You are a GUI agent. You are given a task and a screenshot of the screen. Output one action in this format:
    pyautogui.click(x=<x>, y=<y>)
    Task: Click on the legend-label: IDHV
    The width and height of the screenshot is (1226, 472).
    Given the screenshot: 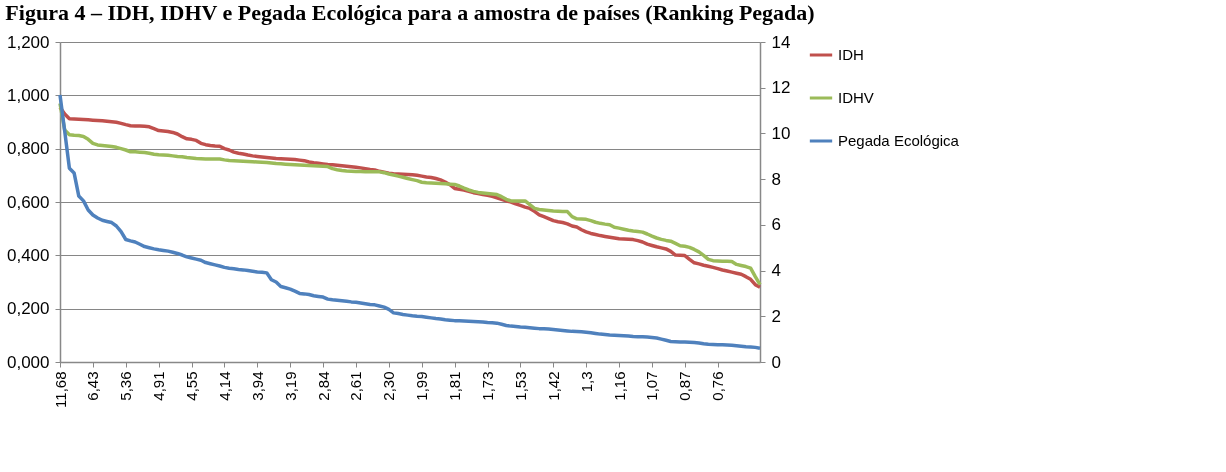 What is the action you would take?
    pyautogui.click(x=856, y=97)
    